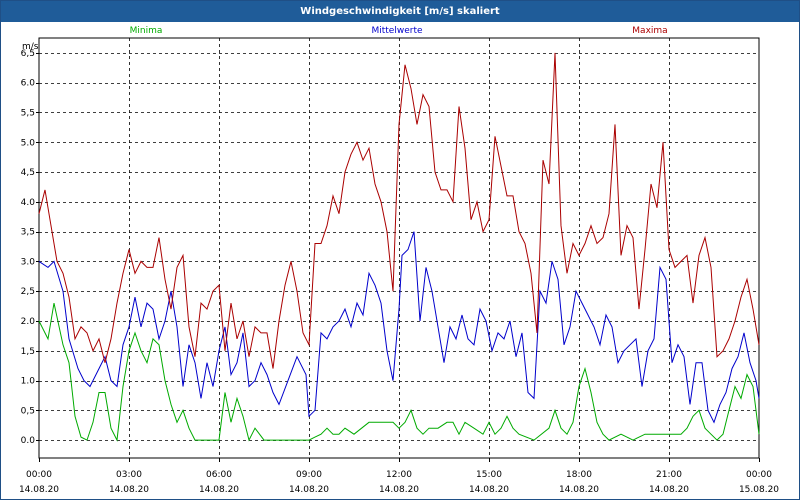 The width and height of the screenshot is (800, 500). Describe the element at coordinates (28, 322) in the screenshot. I see `y-tick-label: 2.0` at that location.